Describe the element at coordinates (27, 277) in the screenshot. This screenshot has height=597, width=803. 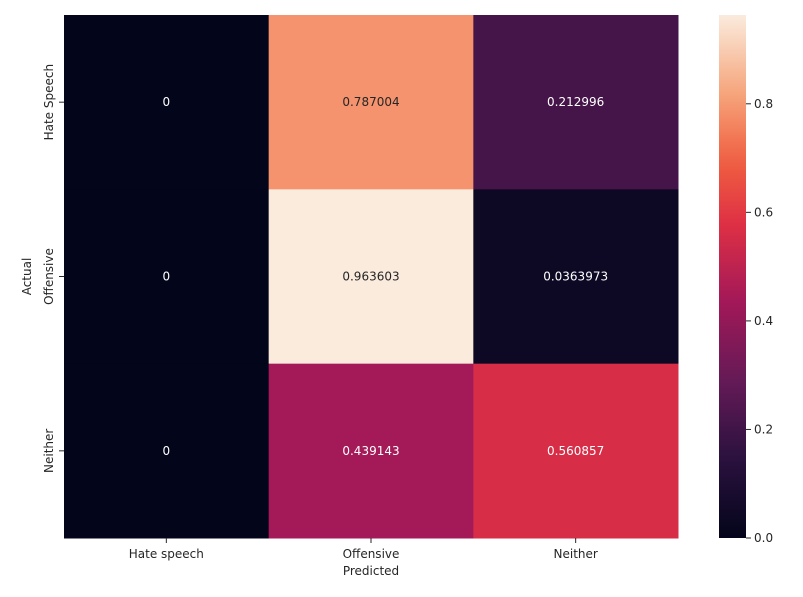
I see `y-axis-title: Actual` at that location.